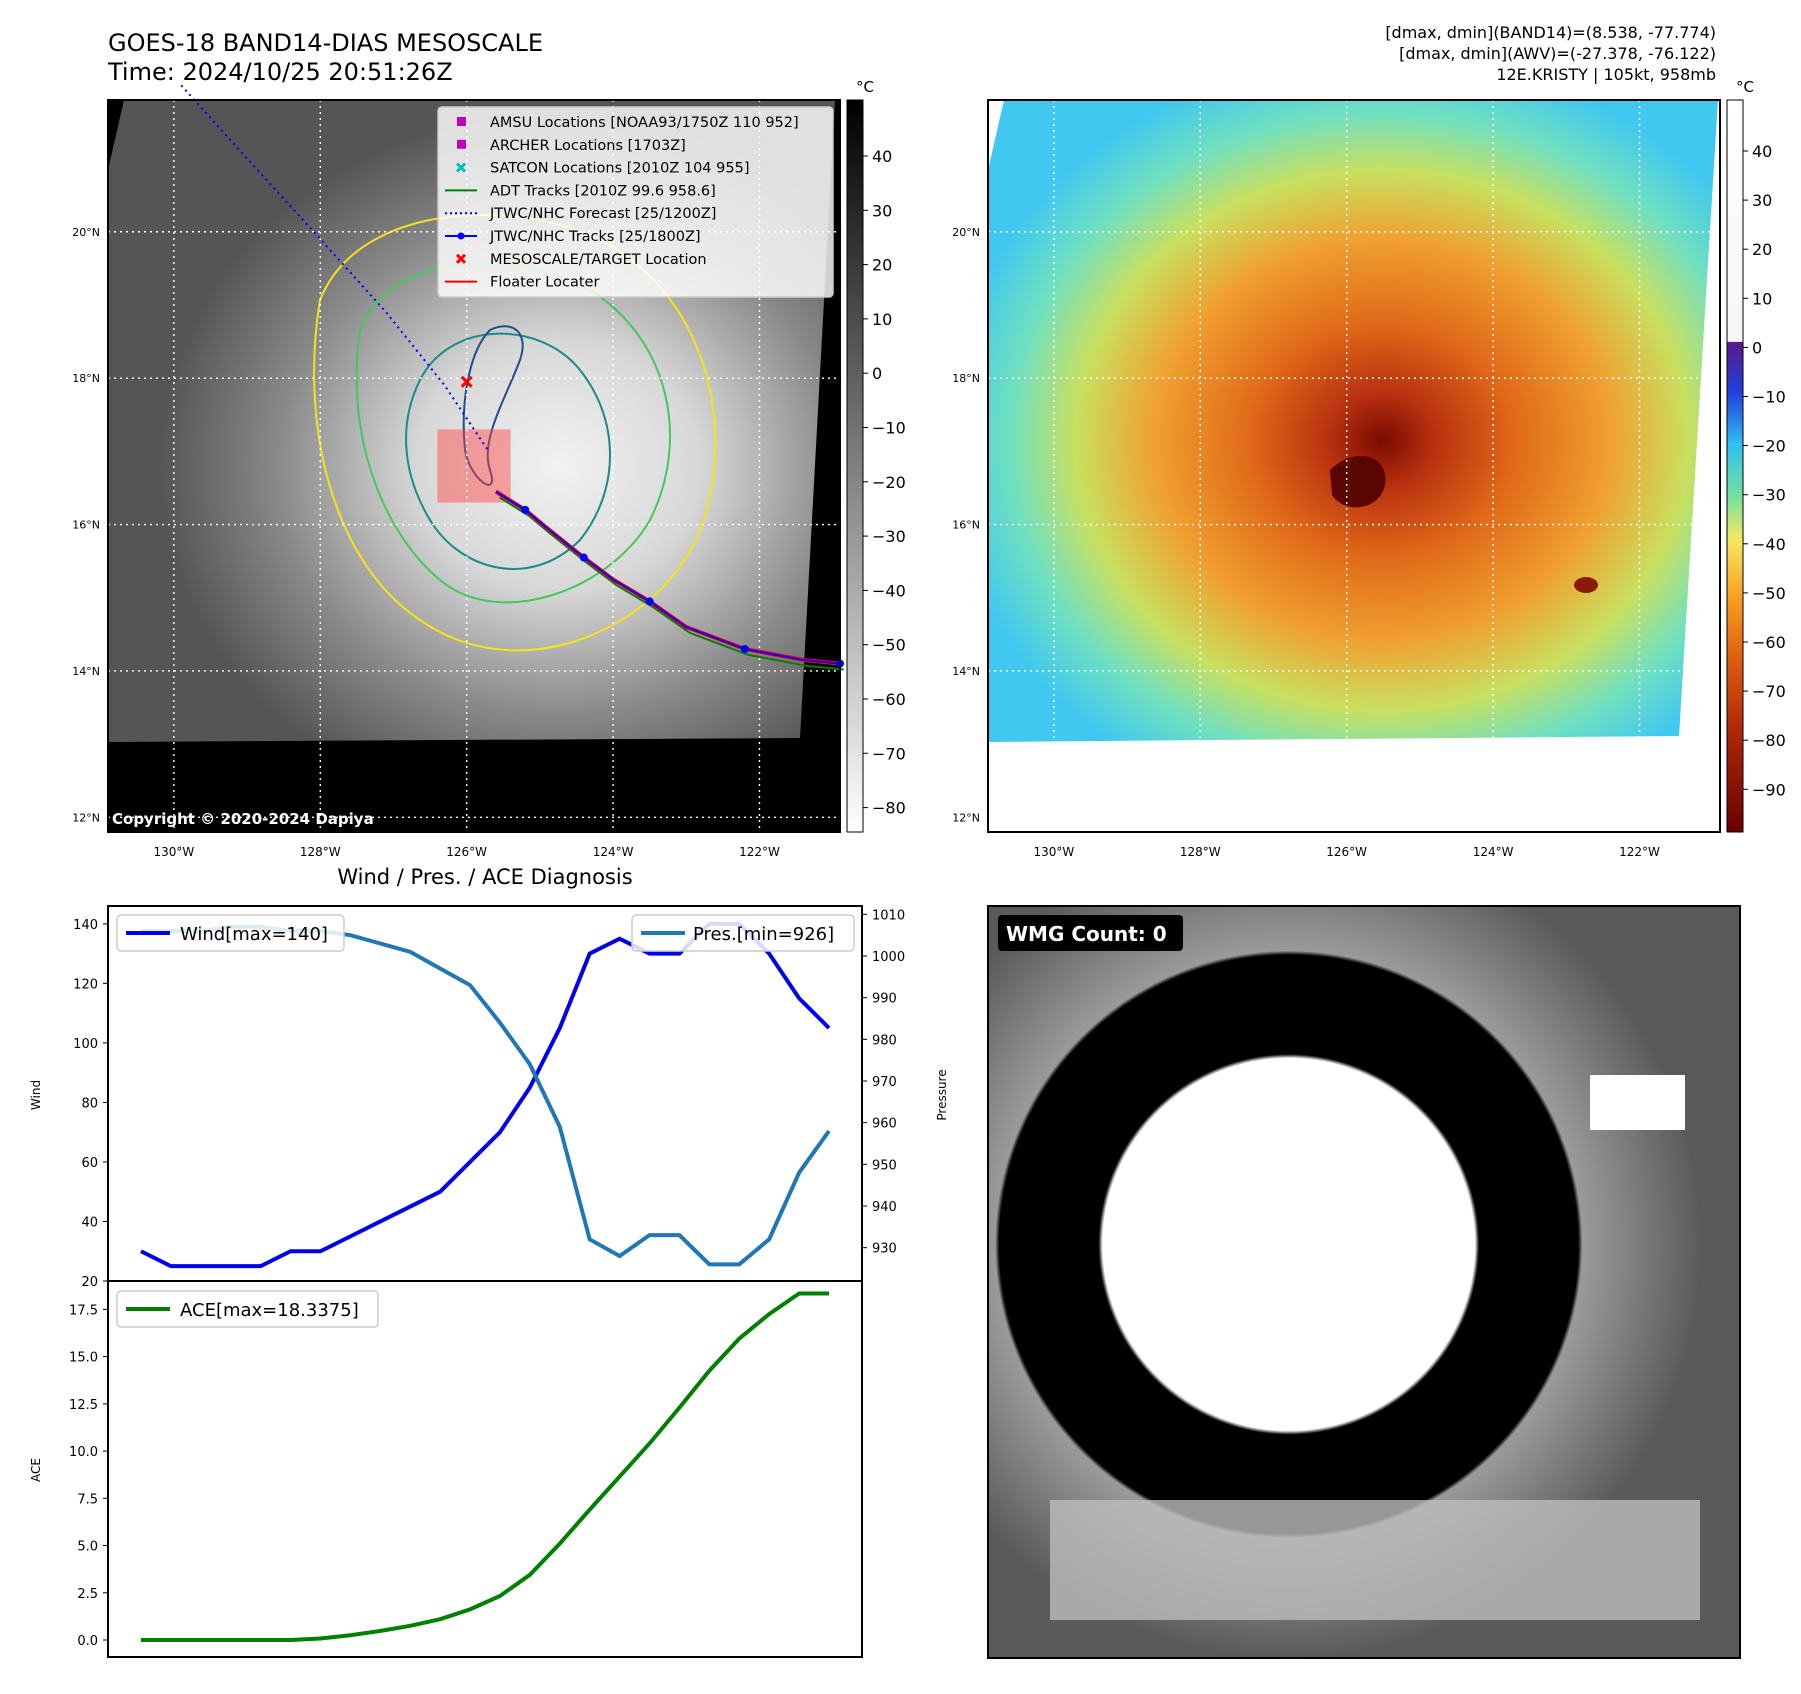 This screenshot has height=1694, width=1801. Describe the element at coordinates (89, 1282) in the screenshot. I see `wind-tick-label: 20` at that location.